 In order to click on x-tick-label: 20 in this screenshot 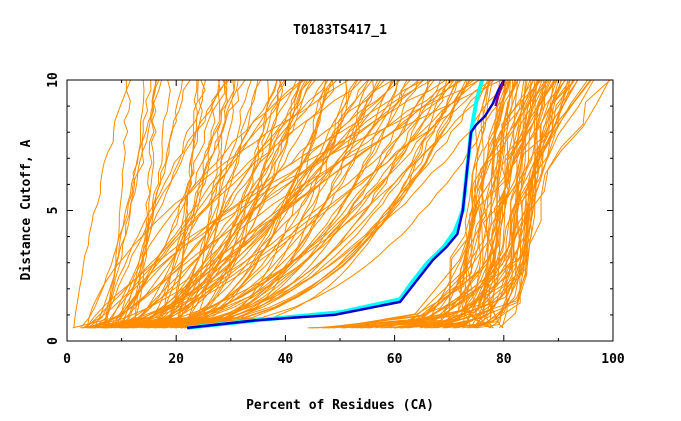, I will do `click(176, 359)`.